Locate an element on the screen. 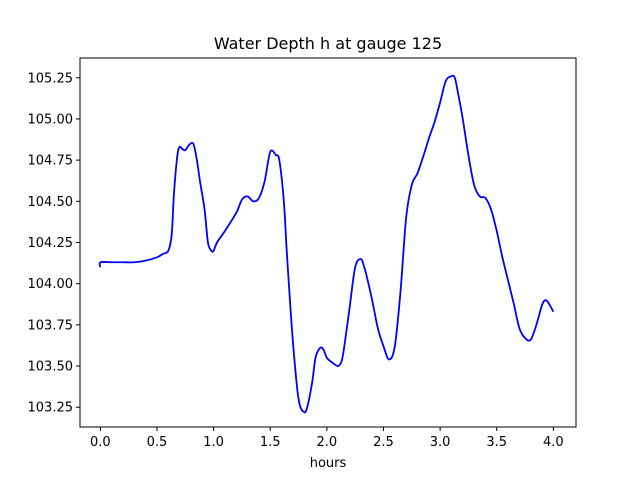 This screenshot has width=640, height=480. y-tick-label: 104.75 is located at coordinates (51, 161).